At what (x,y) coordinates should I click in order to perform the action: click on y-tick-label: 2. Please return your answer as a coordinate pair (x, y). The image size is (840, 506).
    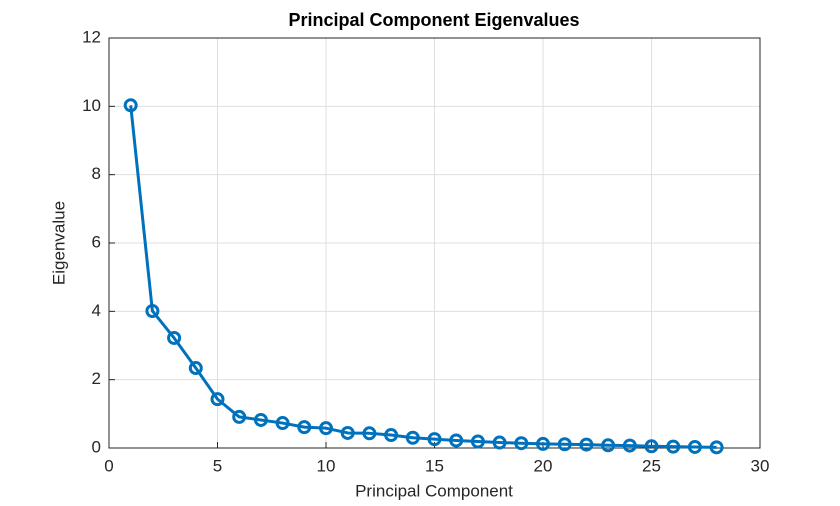
    Looking at the image, I should click on (96, 378).